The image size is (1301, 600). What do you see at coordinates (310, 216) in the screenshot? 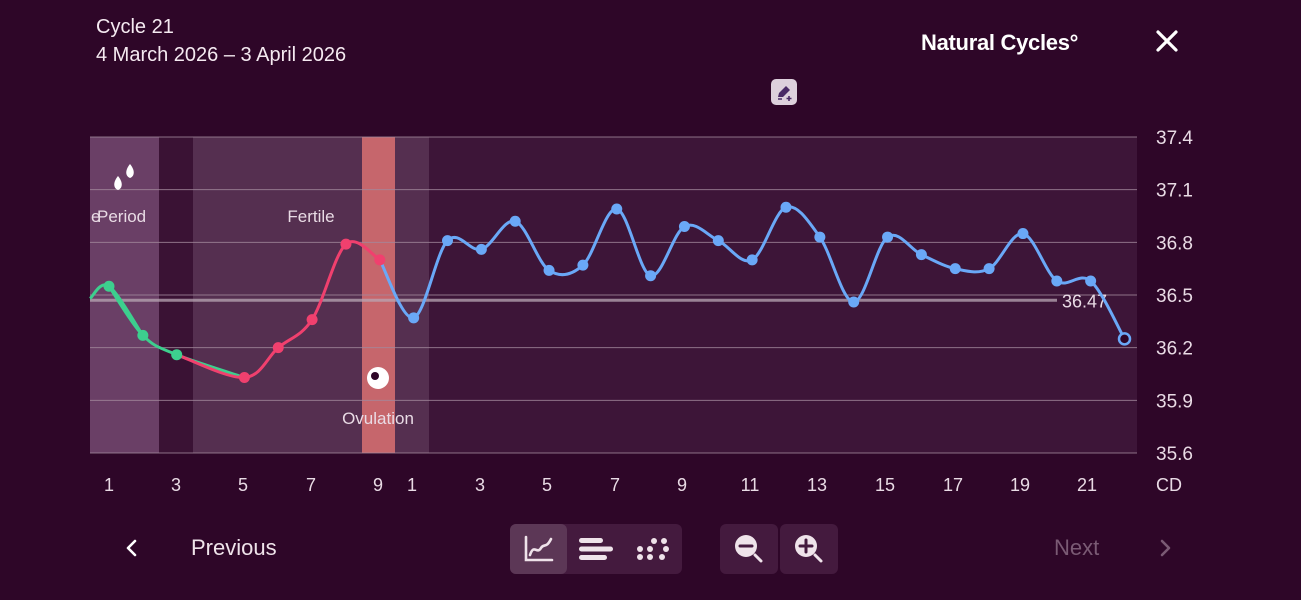
I see `fertile-label: Fertile` at bounding box center [310, 216].